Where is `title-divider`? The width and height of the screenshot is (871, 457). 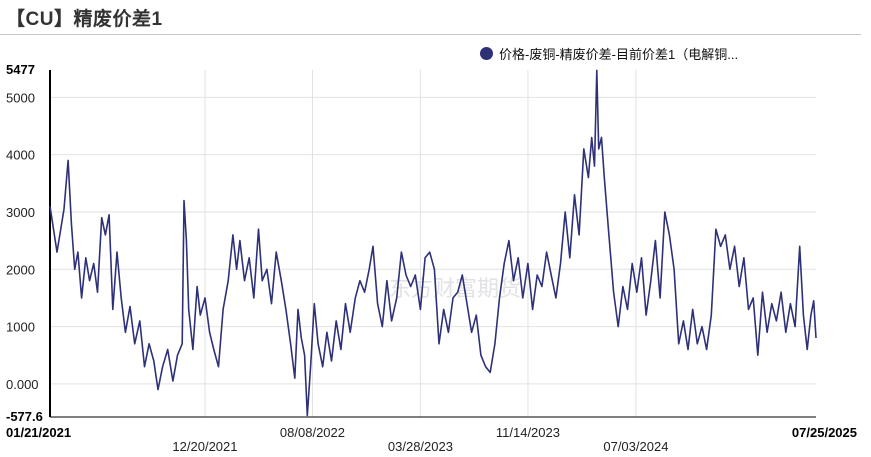
title-divider is located at coordinates (430, 34).